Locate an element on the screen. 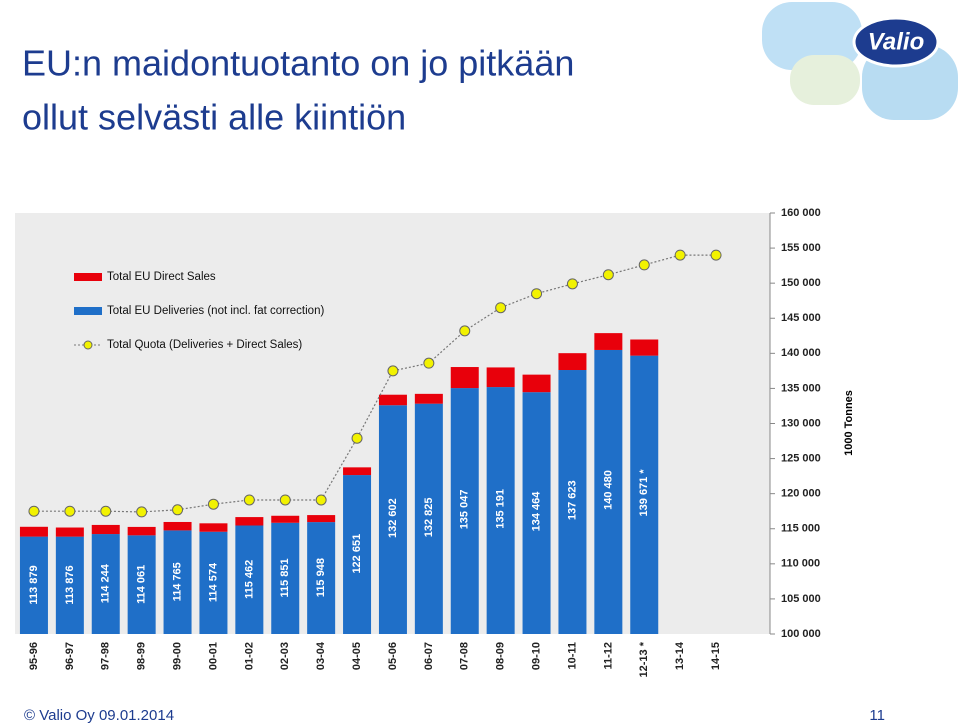 This screenshot has height=726, width=960. y-tick-label: 150 000 is located at coordinates (801, 283).